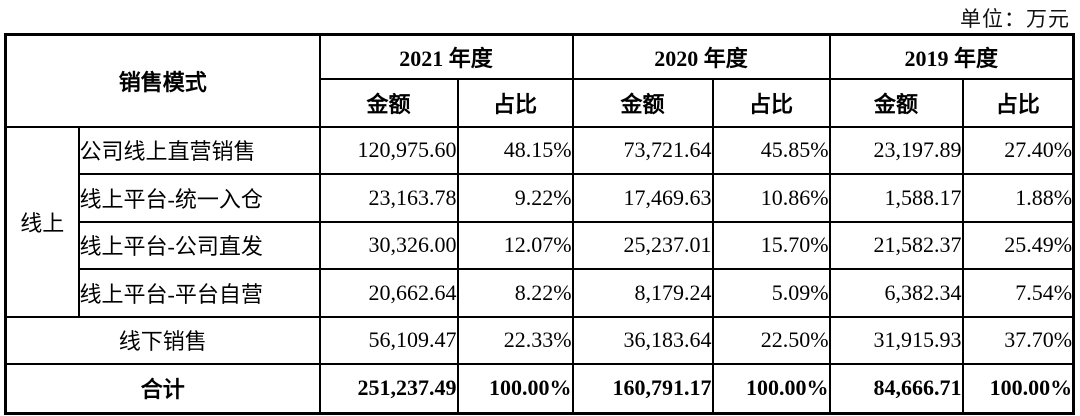 This screenshot has height=416, width=1080. What do you see at coordinates (1018, 197) in the screenshot?
I see `ratio-cell: 1.88%` at bounding box center [1018, 197].